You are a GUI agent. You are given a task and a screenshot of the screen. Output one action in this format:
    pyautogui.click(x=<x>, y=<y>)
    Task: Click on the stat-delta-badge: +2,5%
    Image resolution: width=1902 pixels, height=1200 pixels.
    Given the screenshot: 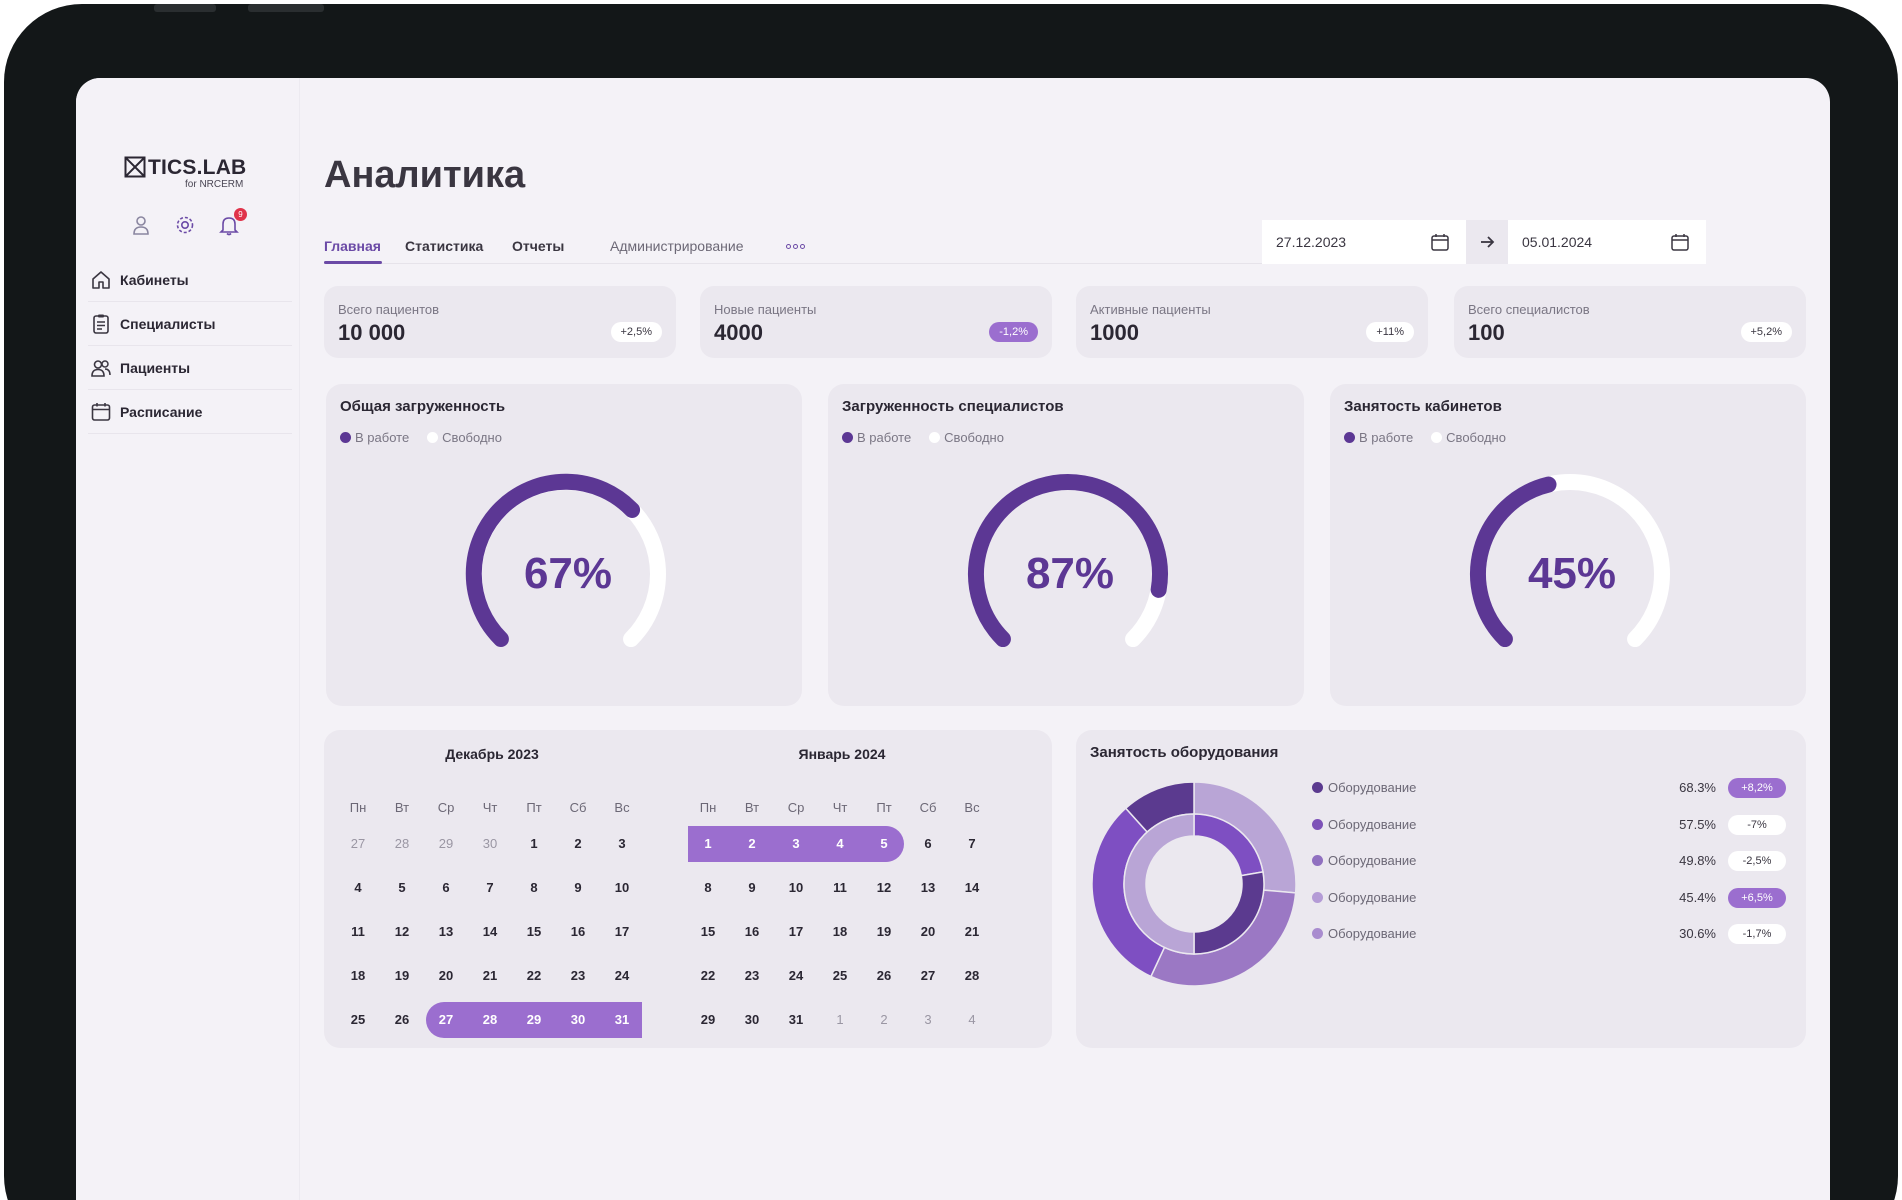 What is the action you would take?
    pyautogui.click(x=636, y=332)
    